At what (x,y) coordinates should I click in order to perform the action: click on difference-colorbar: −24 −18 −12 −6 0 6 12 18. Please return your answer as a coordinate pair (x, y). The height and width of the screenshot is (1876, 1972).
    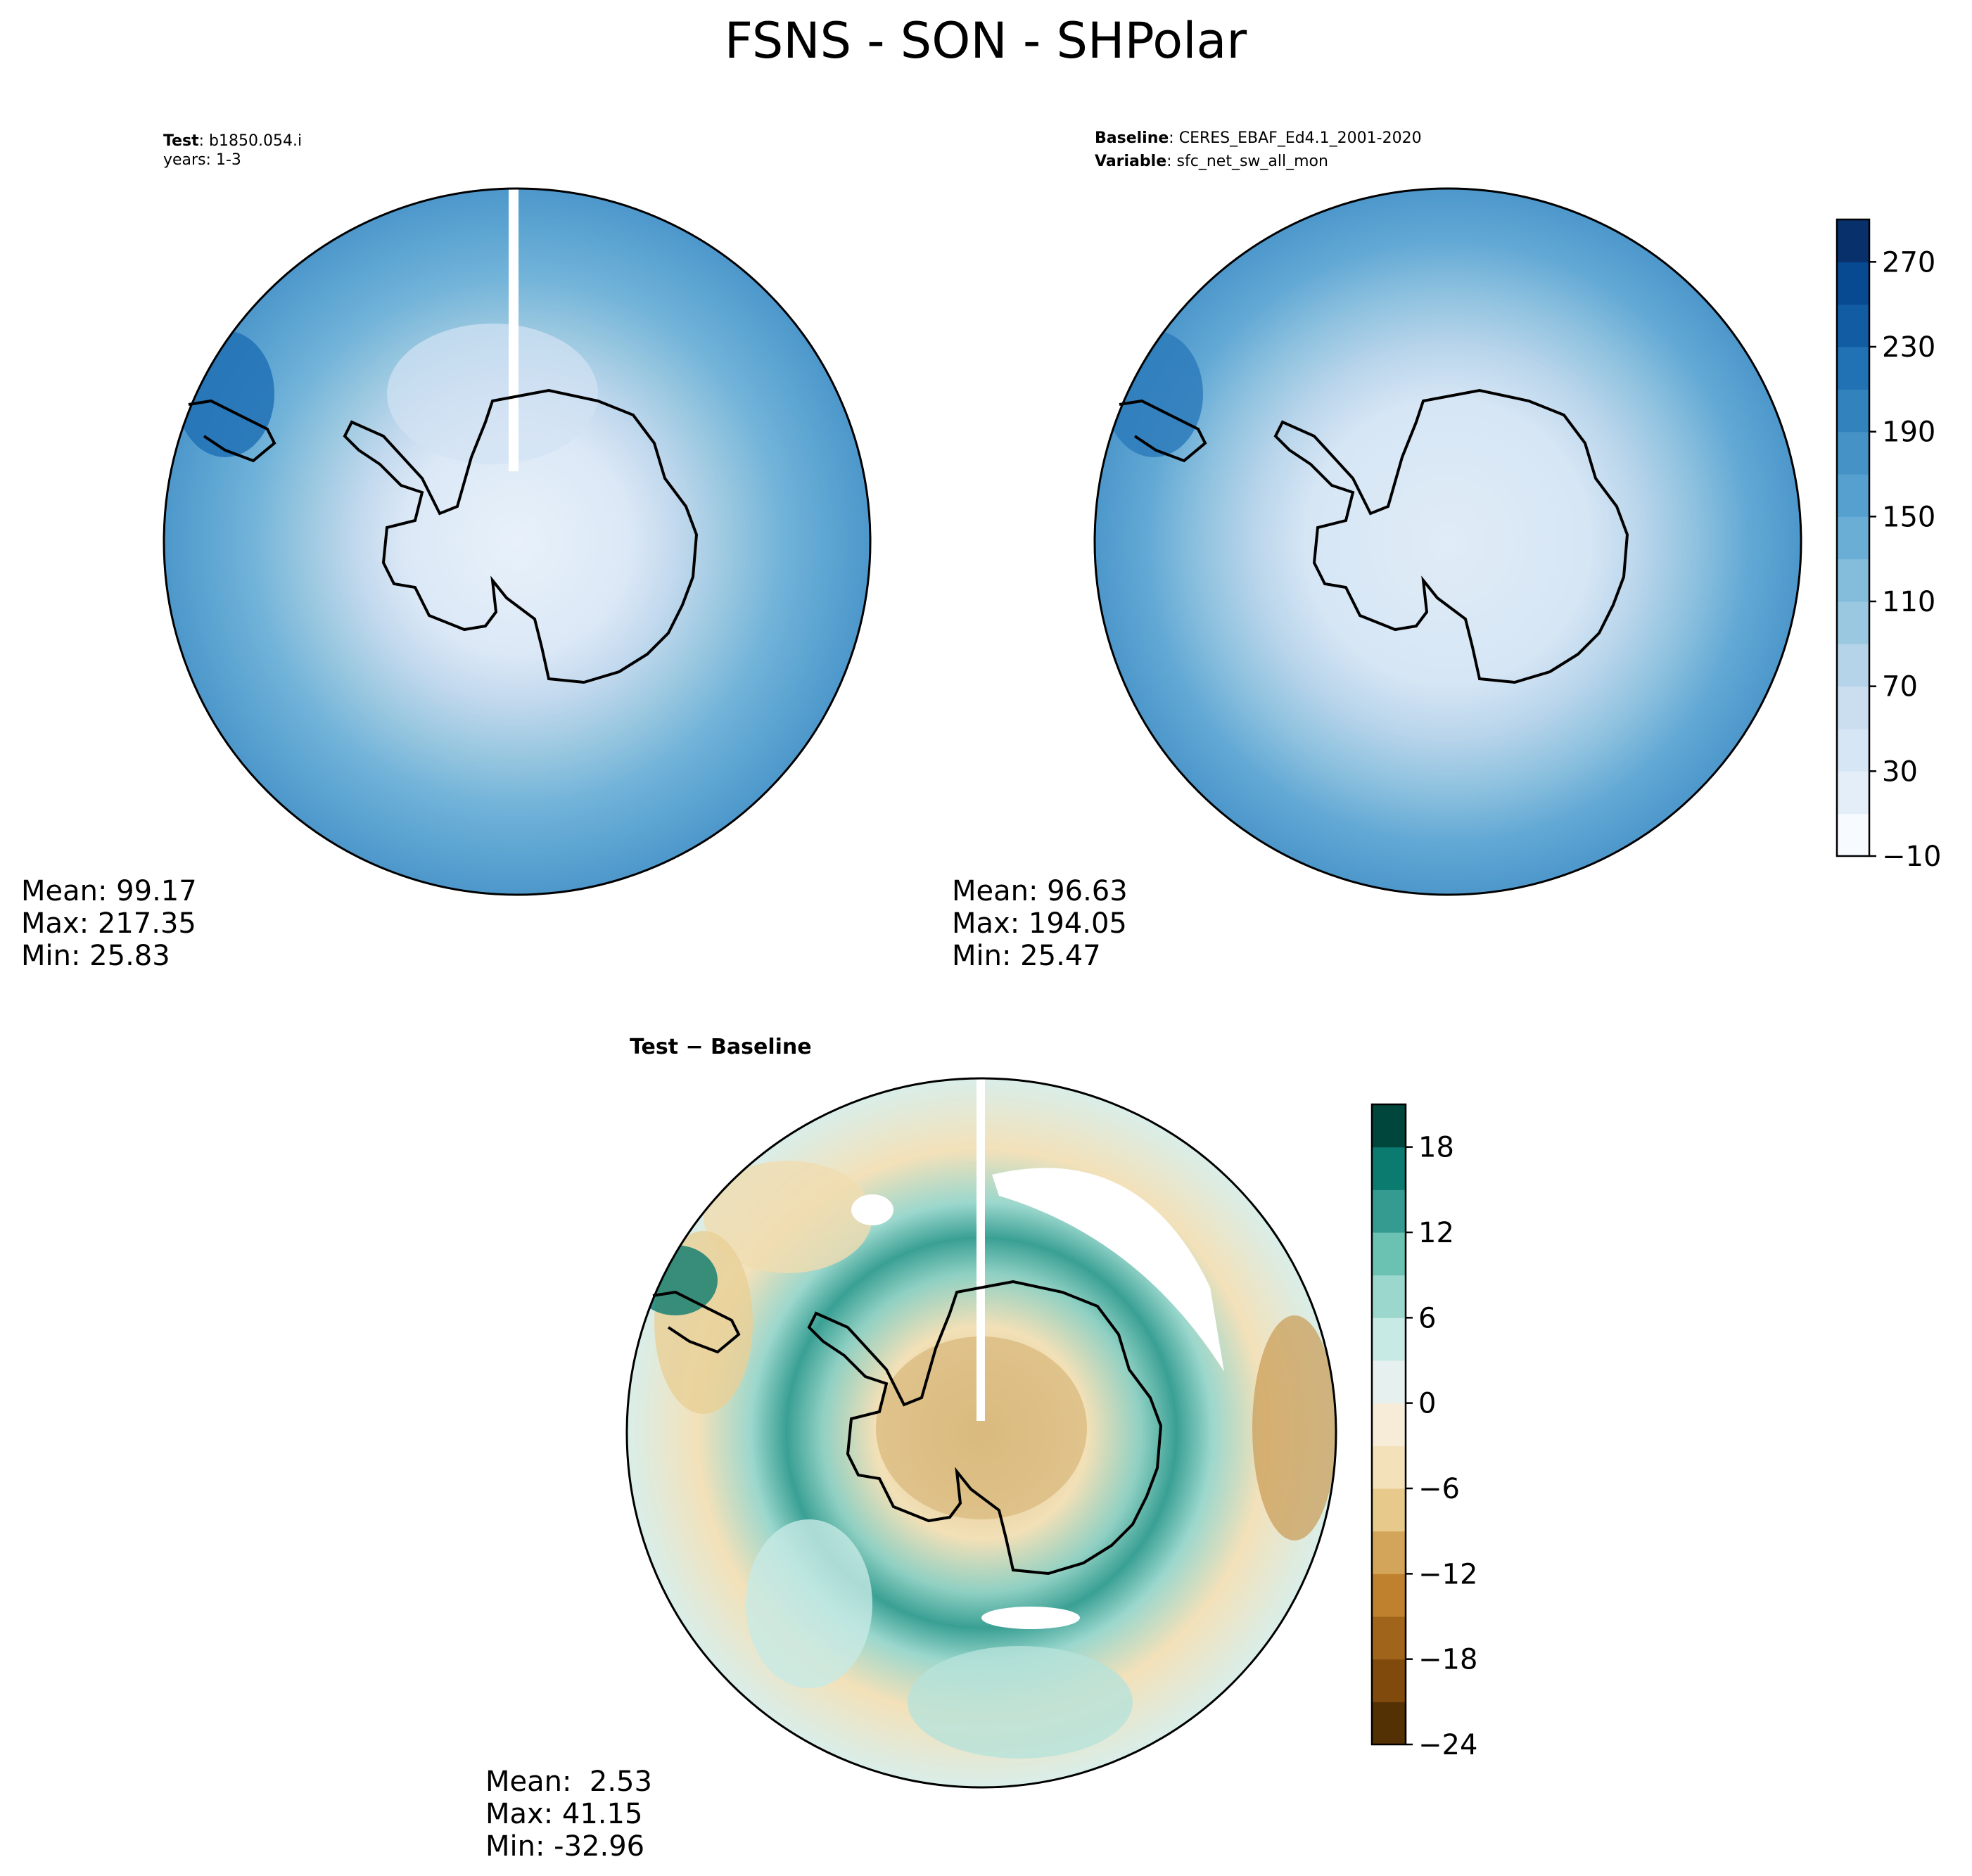
    Looking at the image, I should click on (1423, 1432).